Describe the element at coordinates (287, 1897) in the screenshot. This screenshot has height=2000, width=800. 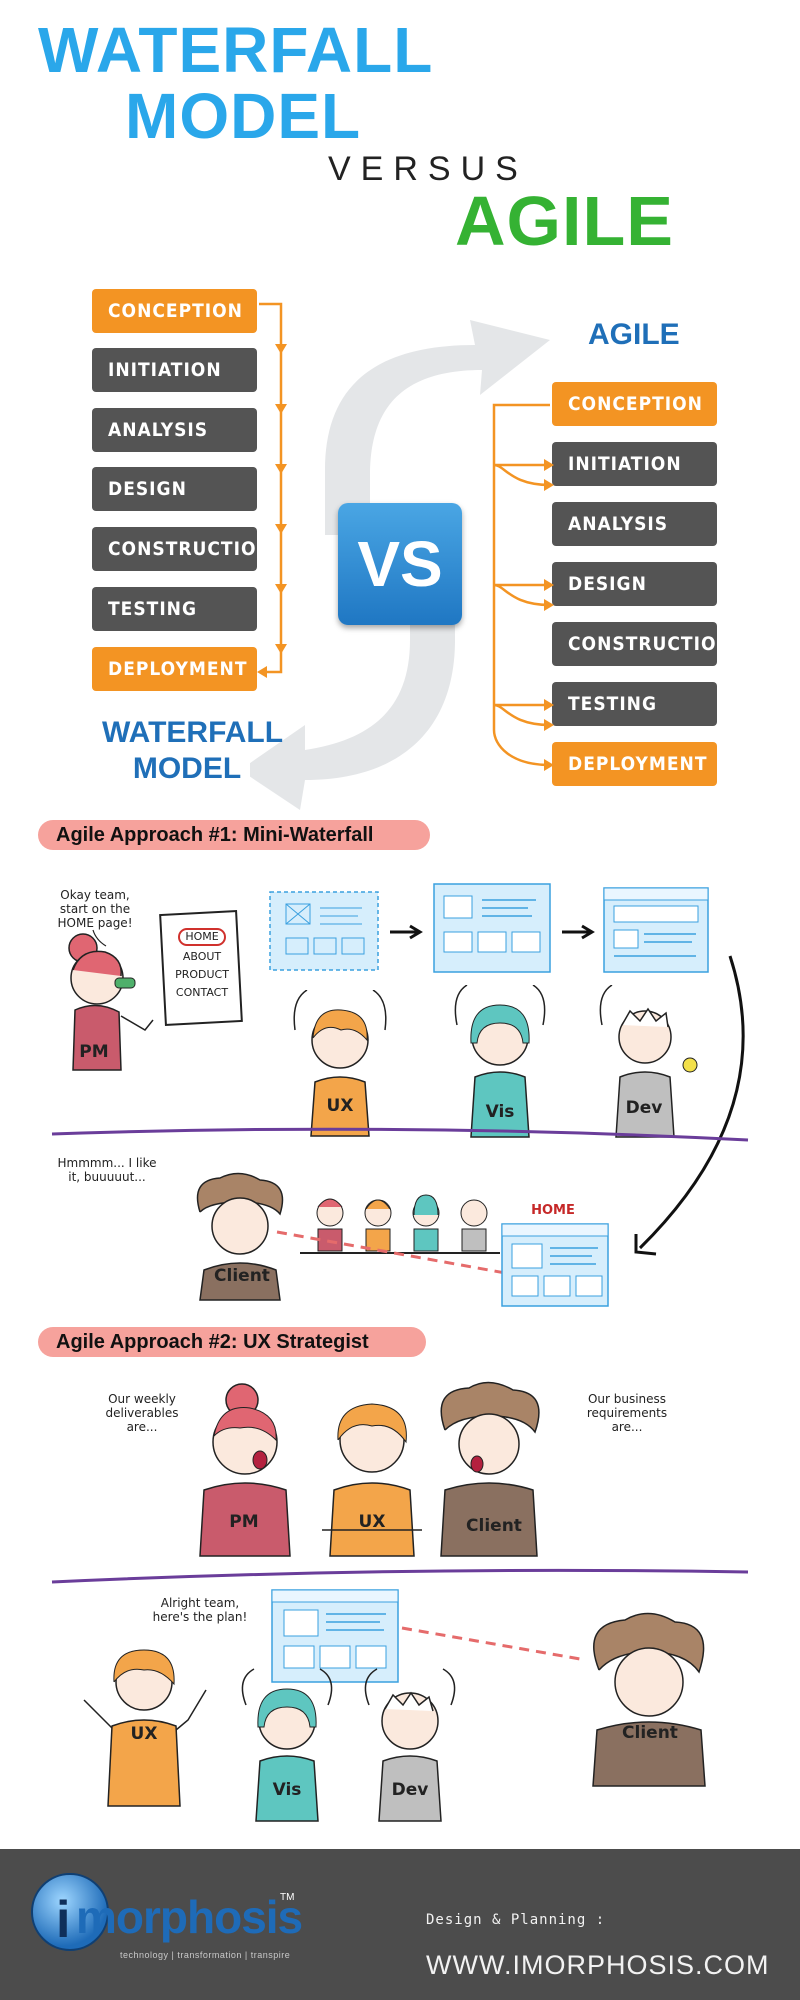
I see `logo-tm: TM` at that location.